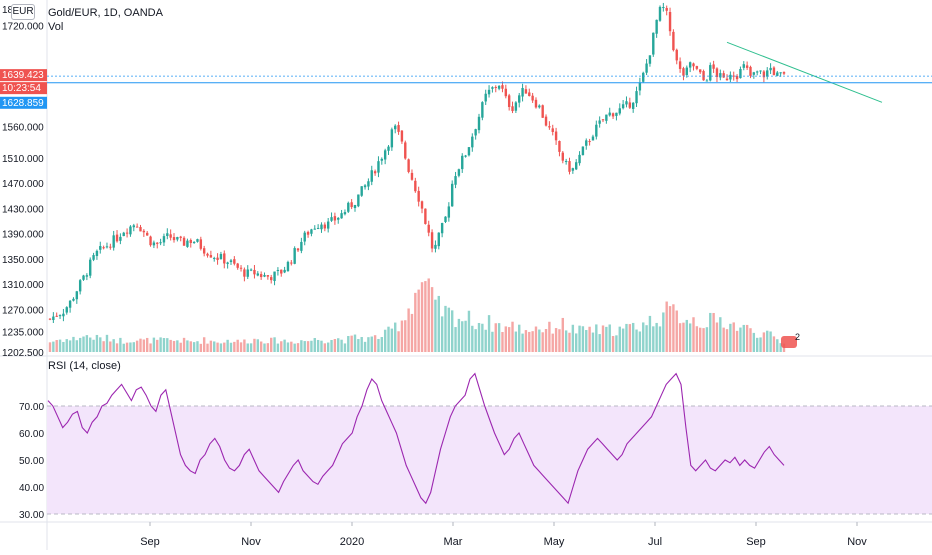 This screenshot has height=555, width=932. What do you see at coordinates (23, 184) in the screenshot?
I see `price-tick-label: 1470.000` at bounding box center [23, 184].